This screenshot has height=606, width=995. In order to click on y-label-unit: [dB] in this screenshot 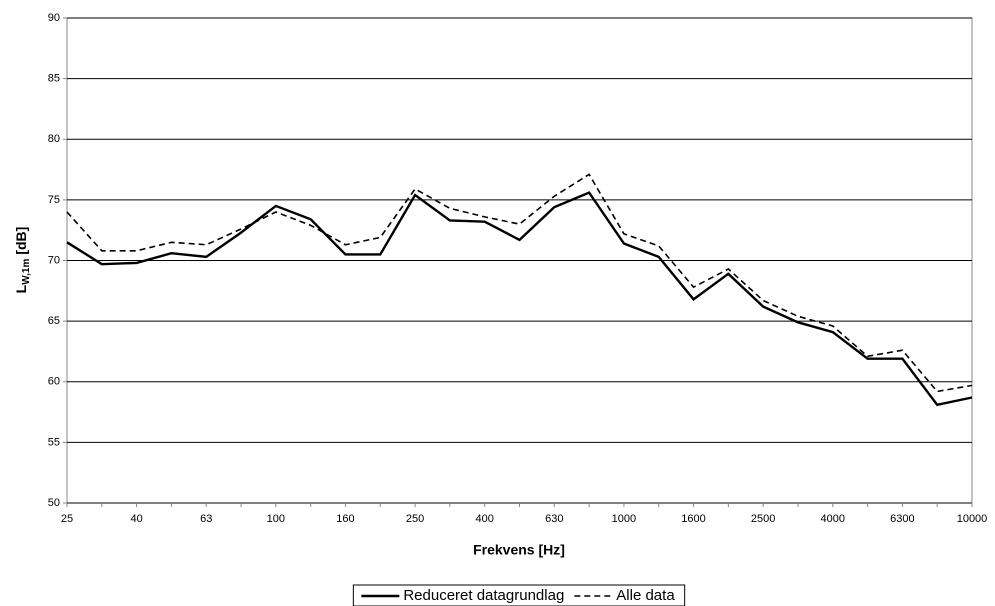, I will do `click(21, 241)`.